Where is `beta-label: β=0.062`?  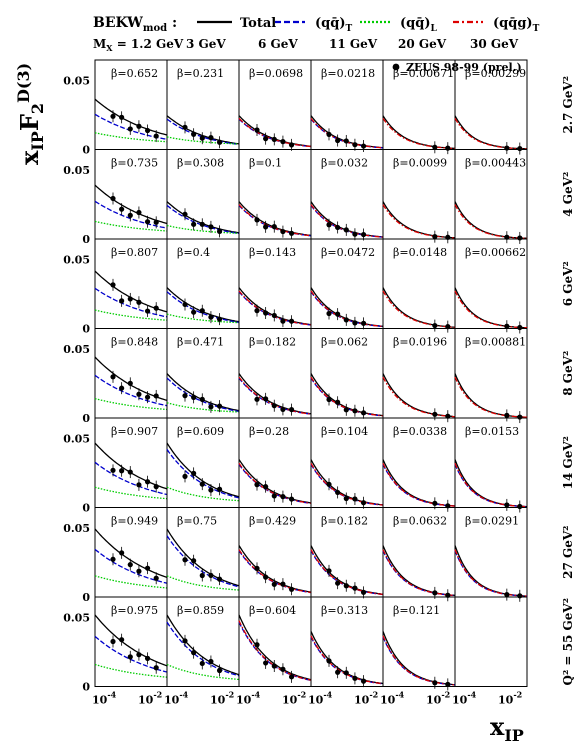
beta-label: β=0.062 is located at coordinates (344, 342).